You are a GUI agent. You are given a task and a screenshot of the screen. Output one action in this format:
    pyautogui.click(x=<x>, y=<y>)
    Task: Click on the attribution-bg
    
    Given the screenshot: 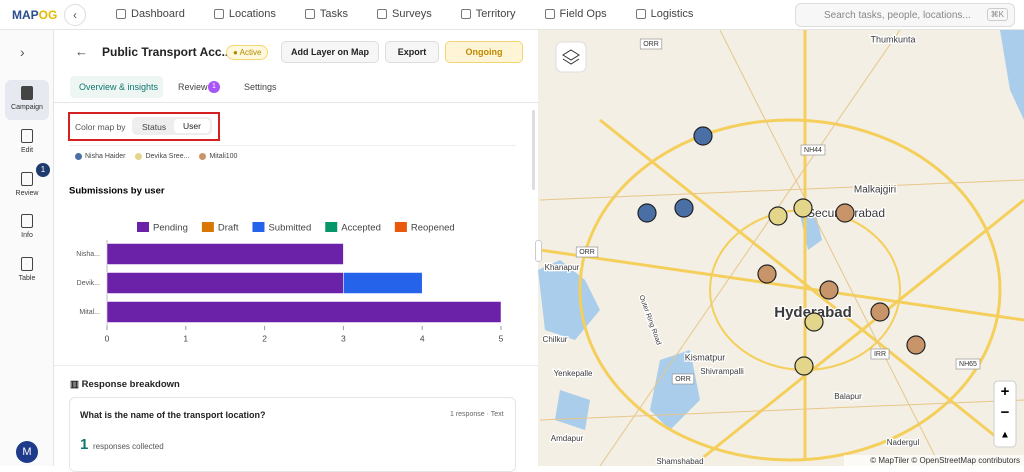 What is the action you would take?
    pyautogui.click(x=934, y=460)
    